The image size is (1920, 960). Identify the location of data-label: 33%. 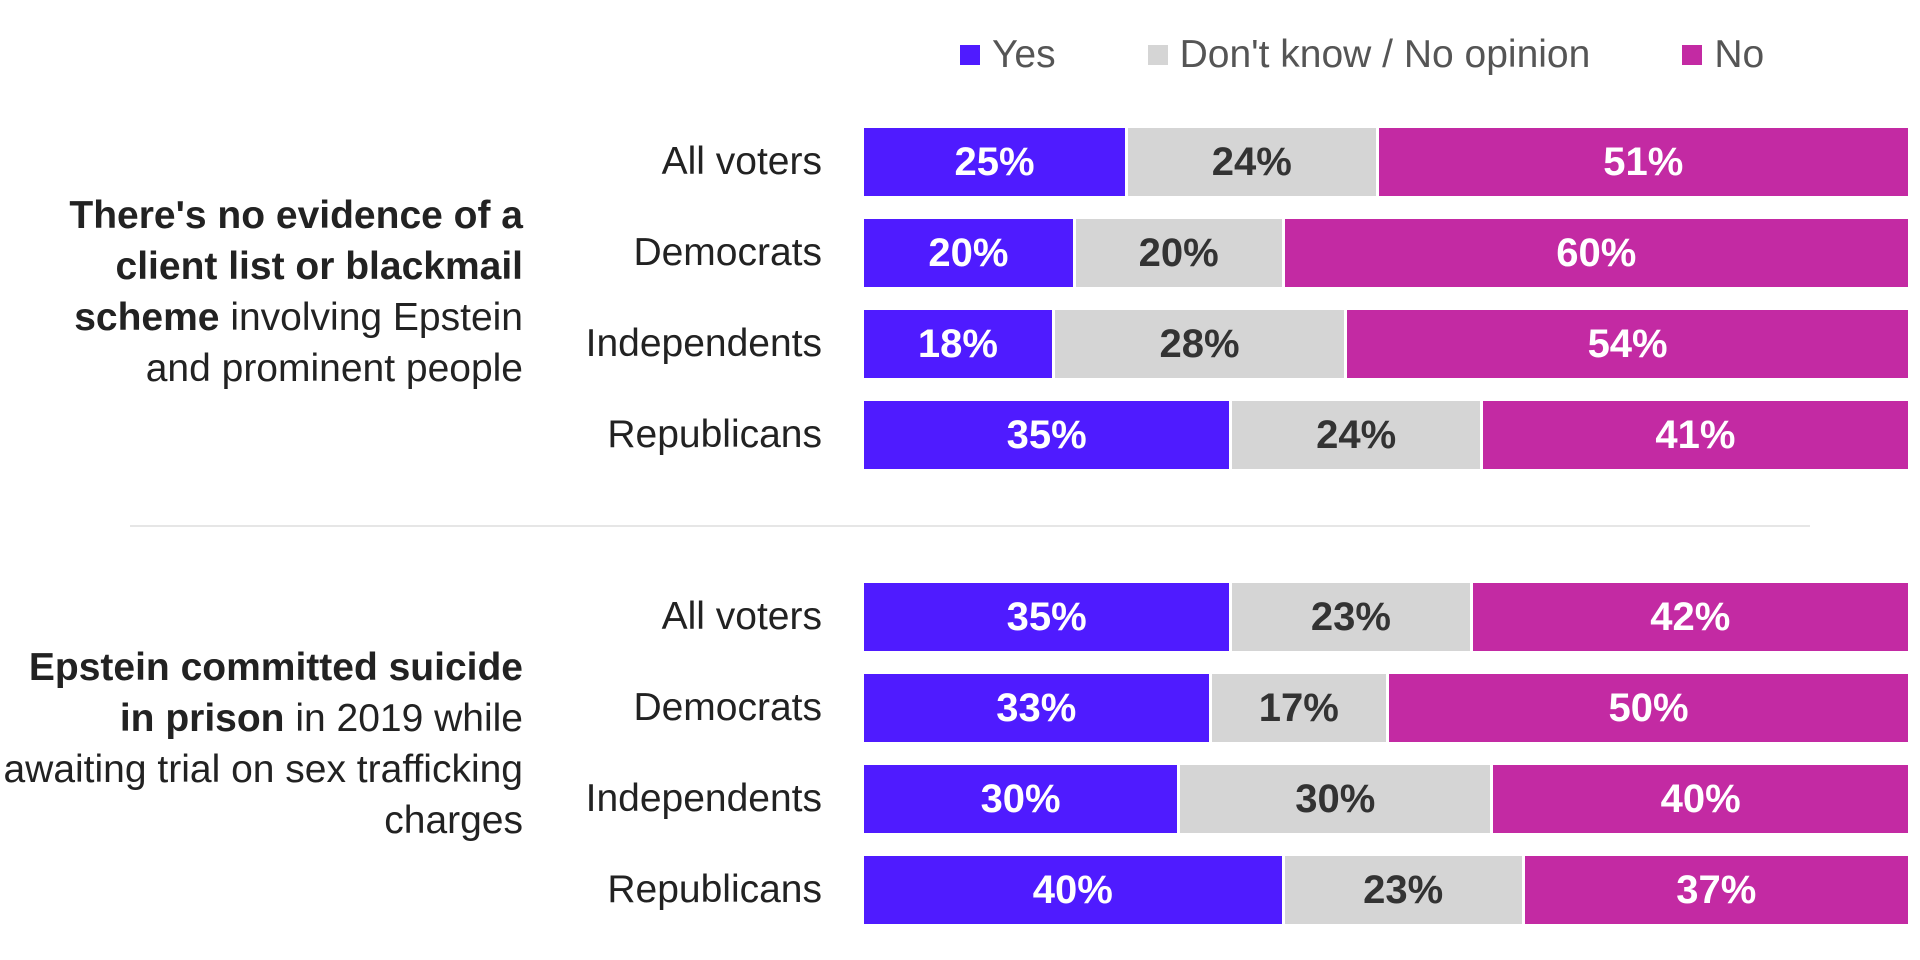
(1036, 707).